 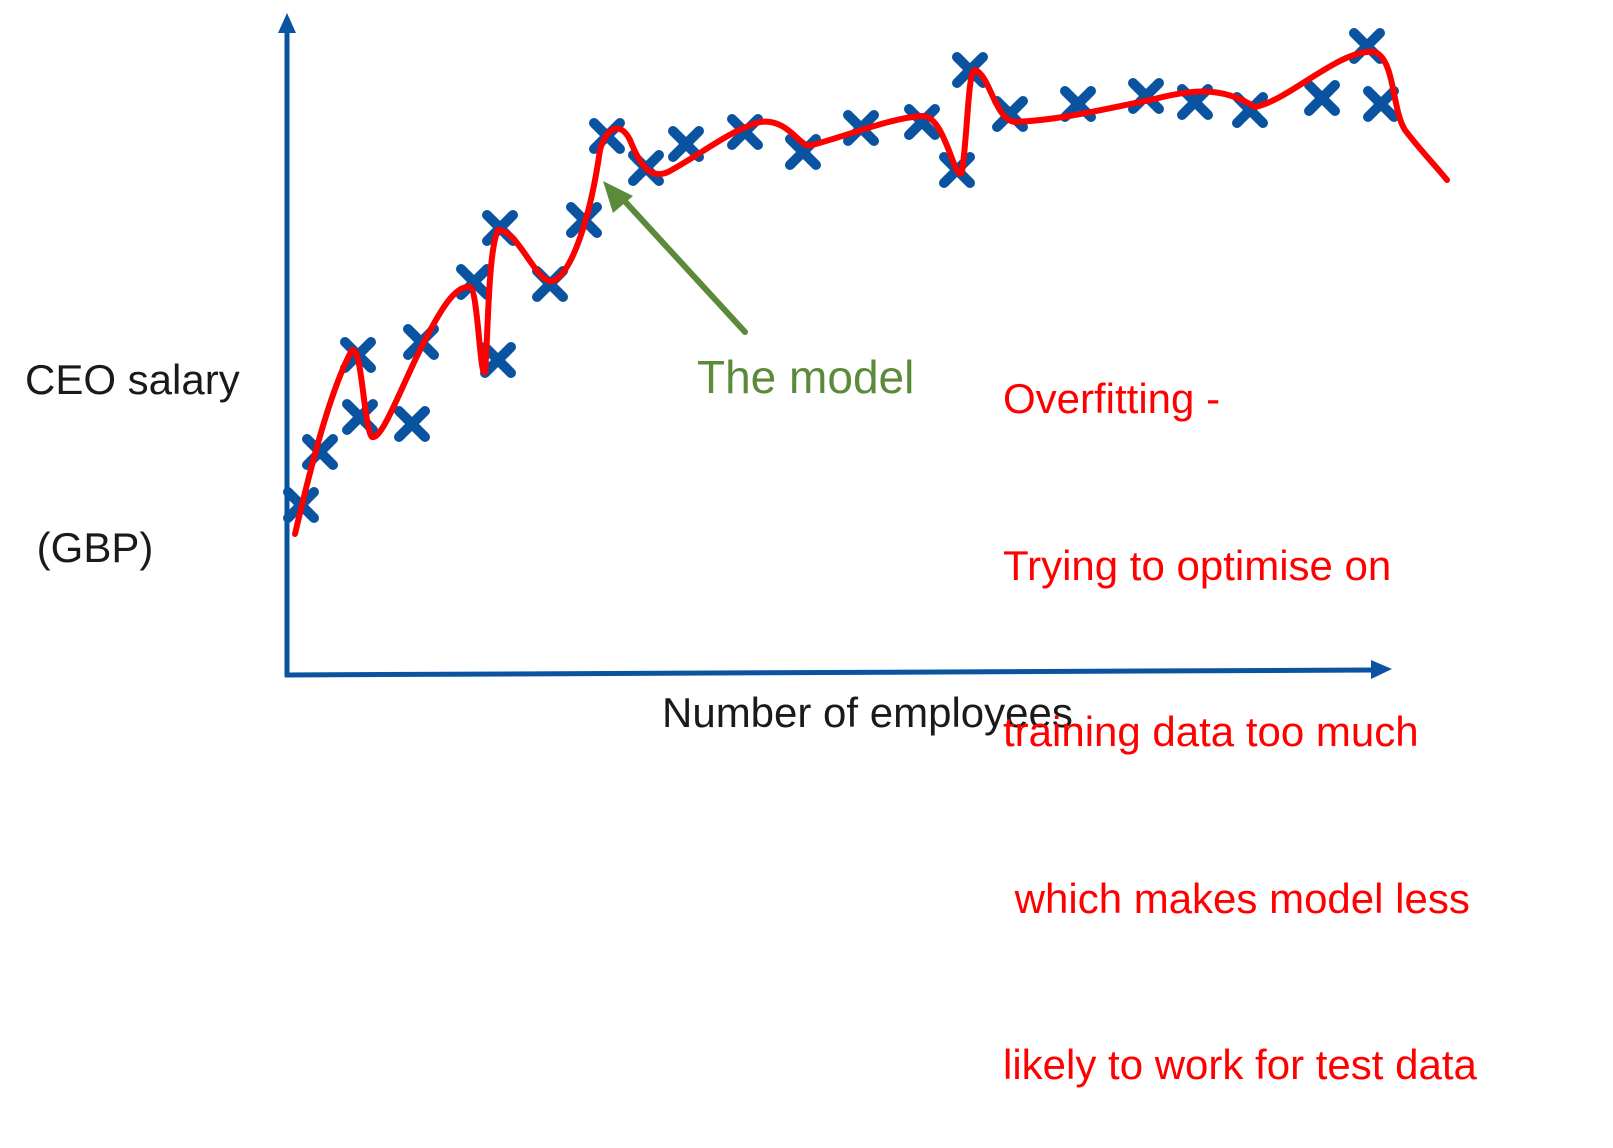 What do you see at coordinates (1240, 1064) in the screenshot?
I see `note-line: likely to work for test data` at bounding box center [1240, 1064].